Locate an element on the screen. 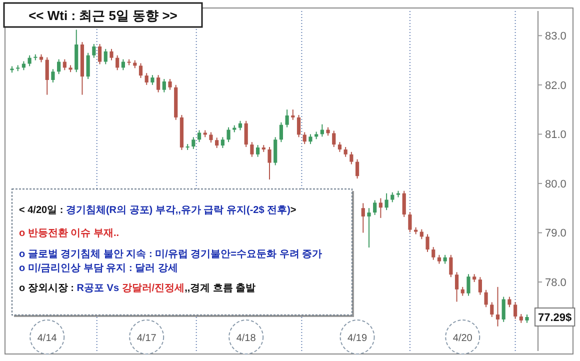 This screenshot has height=361, width=580. annotation: 경기침체(R의 공포) 부각,,유가 급락 유지(-2$ 전후) is located at coordinates (178, 210).